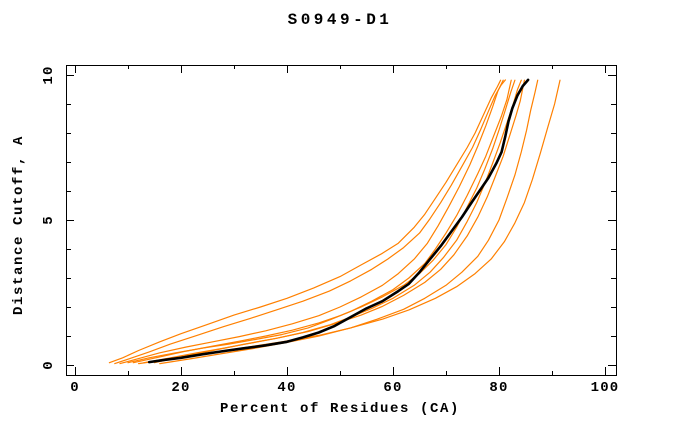  What do you see at coordinates (499, 388) in the screenshot?
I see `x-tick-label: 80` at bounding box center [499, 388].